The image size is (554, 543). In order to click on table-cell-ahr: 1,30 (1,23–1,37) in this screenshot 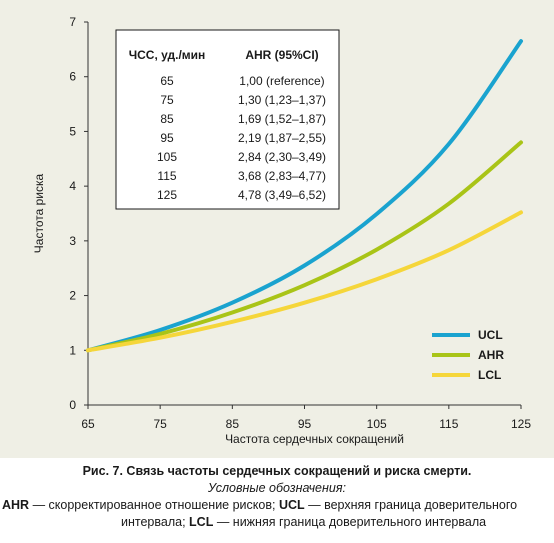, I will do `click(282, 100)`.